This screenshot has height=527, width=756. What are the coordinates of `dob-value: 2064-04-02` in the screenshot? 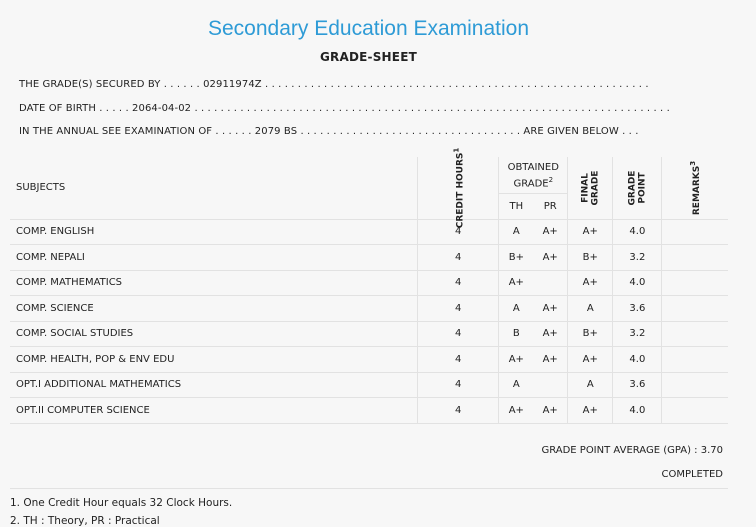 It's located at (162, 108).